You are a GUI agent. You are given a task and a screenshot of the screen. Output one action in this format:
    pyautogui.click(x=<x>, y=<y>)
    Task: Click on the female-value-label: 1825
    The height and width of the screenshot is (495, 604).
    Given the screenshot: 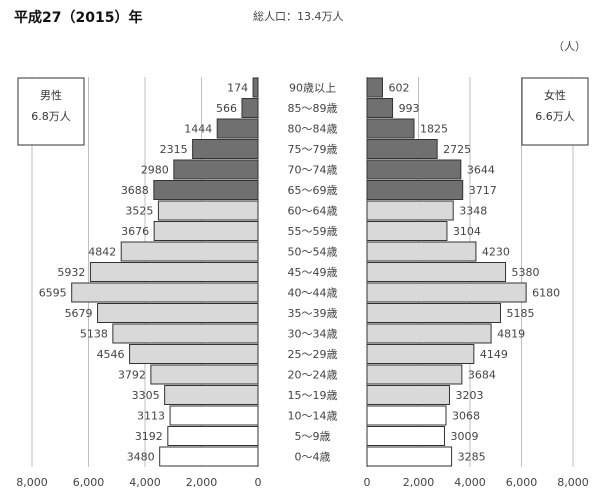 What is the action you would take?
    pyautogui.click(x=434, y=129)
    